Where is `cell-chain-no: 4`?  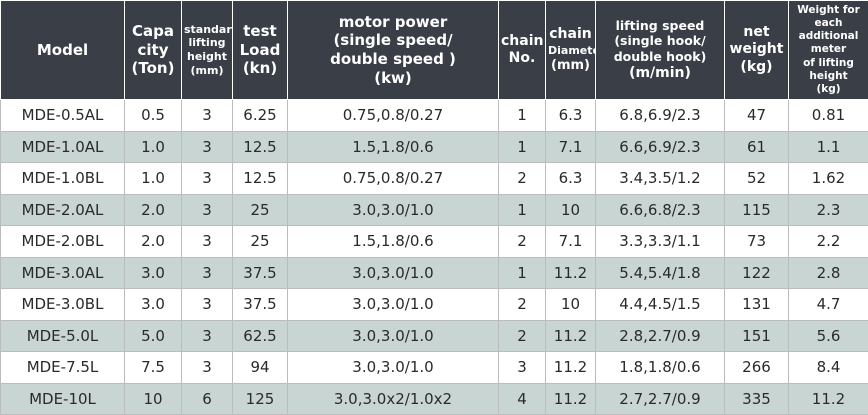
cell-chain-no: 4 is located at coordinates (522, 398).